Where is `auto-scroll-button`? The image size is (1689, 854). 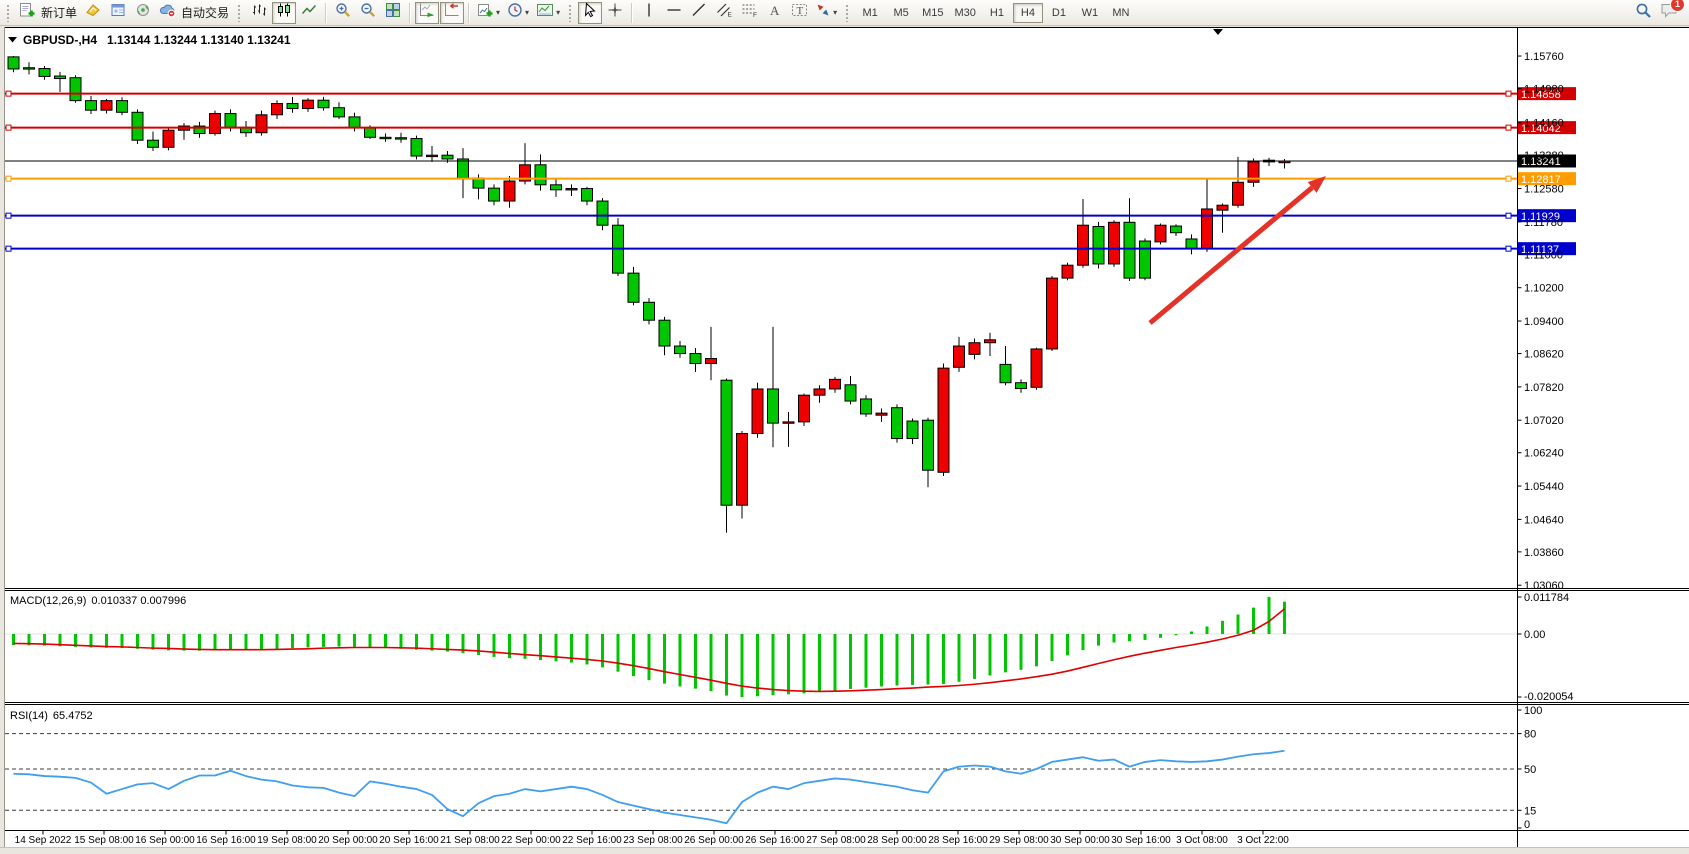
auto-scroll-button is located at coordinates (427, 12).